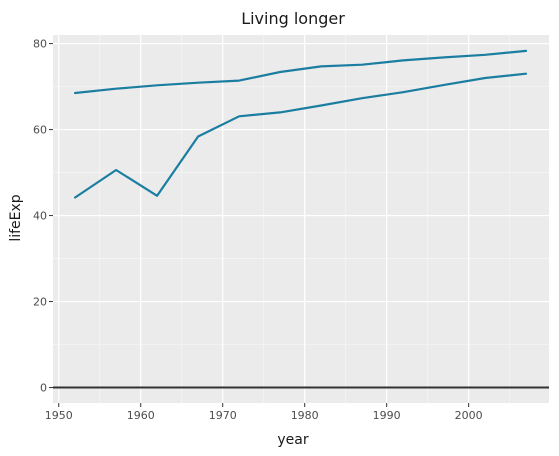 The height and width of the screenshot is (456, 559). I want to click on y-axis-title: lifeExp, so click(16, 217).